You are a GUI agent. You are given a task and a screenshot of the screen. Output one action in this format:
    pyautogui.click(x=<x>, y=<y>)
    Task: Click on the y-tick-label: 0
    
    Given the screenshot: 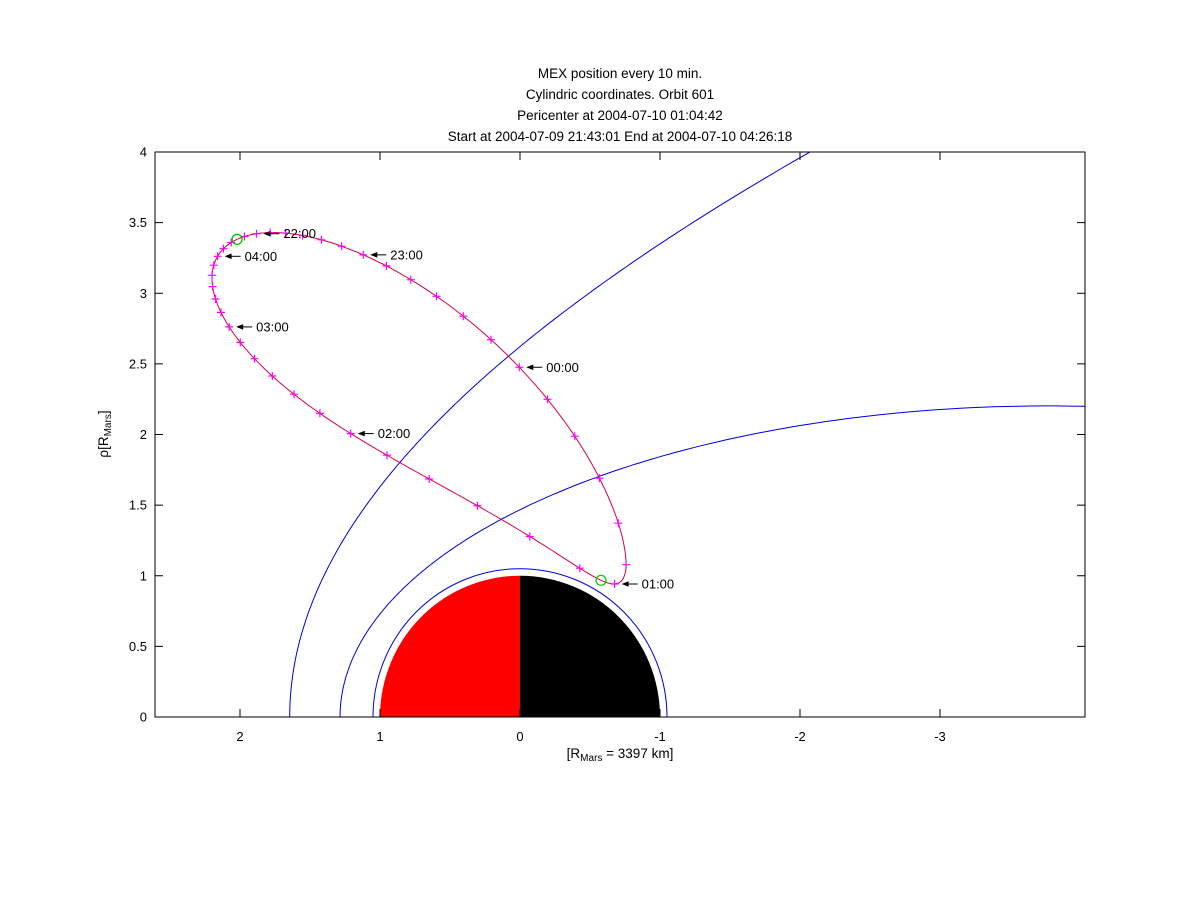 What is the action you would take?
    pyautogui.click(x=143, y=717)
    